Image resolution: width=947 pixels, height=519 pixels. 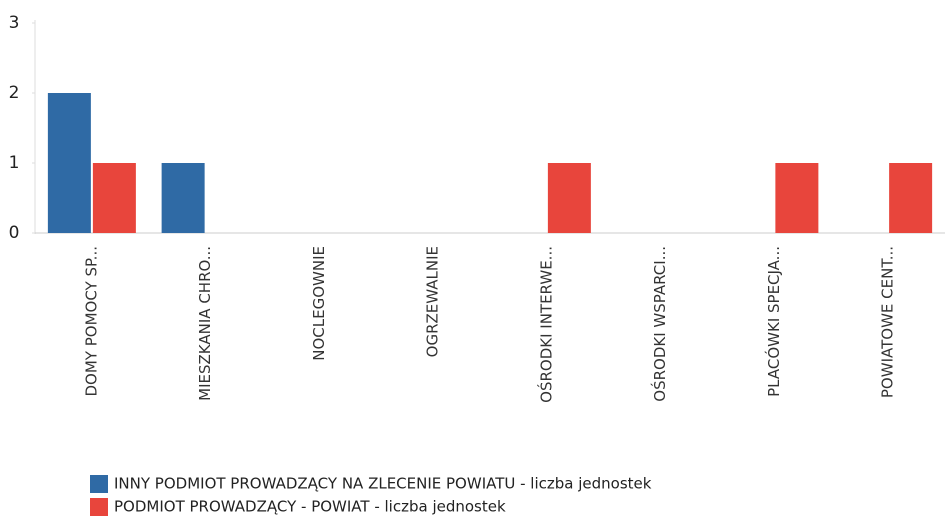 What do you see at coordinates (433, 301) in the screenshot?
I see `x-tick-label: OGRZEWALNIE` at bounding box center [433, 301].